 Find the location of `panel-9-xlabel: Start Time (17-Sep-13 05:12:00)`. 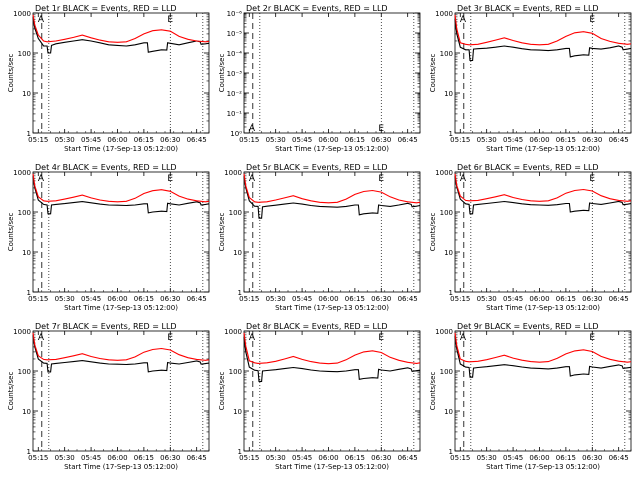

panel-9-xlabel: Start Time (17-Sep-13 05:12:00) is located at coordinates (543, 467).